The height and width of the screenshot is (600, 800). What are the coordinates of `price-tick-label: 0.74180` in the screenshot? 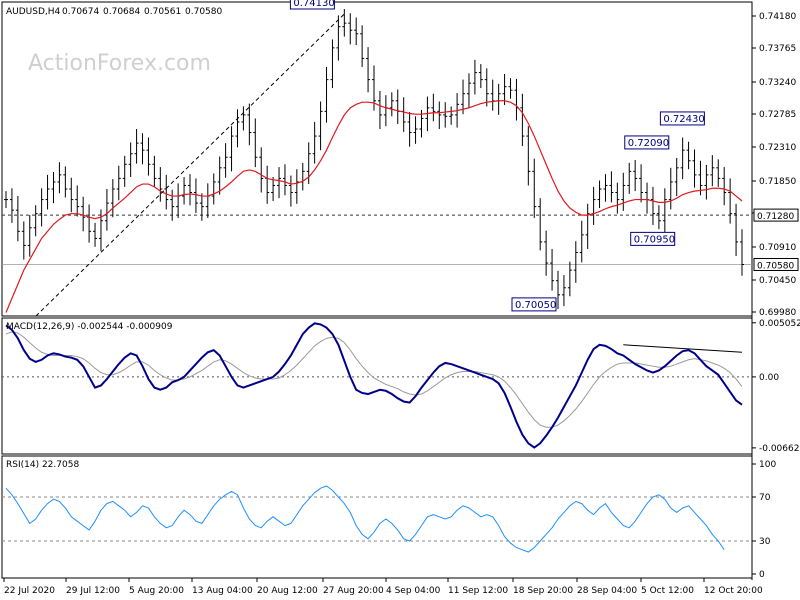 It's located at (777, 17).